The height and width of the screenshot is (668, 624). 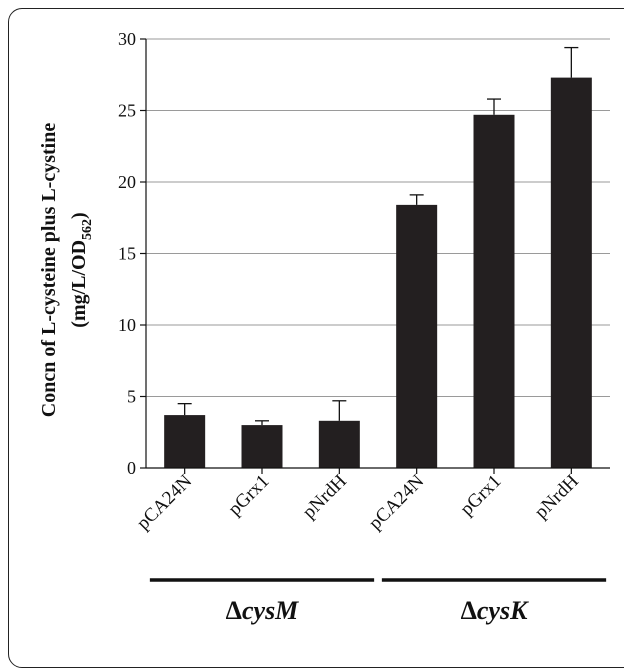 What do you see at coordinates (127, 39) in the screenshot?
I see `y-tick-label: 30` at bounding box center [127, 39].